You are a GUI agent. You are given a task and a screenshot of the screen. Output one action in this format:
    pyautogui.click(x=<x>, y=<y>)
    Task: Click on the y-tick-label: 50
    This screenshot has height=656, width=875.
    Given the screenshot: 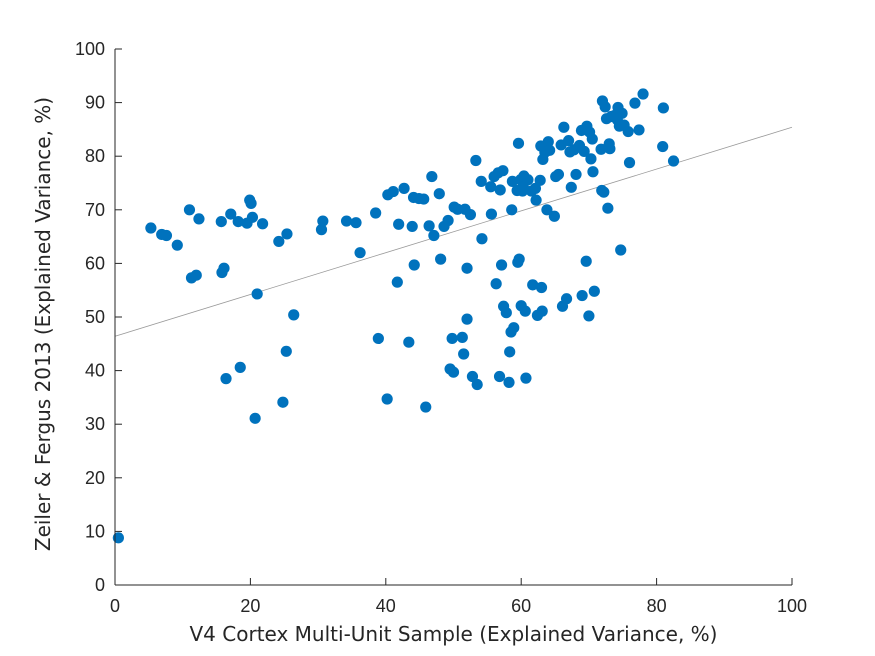 What is the action you would take?
    pyautogui.click(x=95, y=317)
    